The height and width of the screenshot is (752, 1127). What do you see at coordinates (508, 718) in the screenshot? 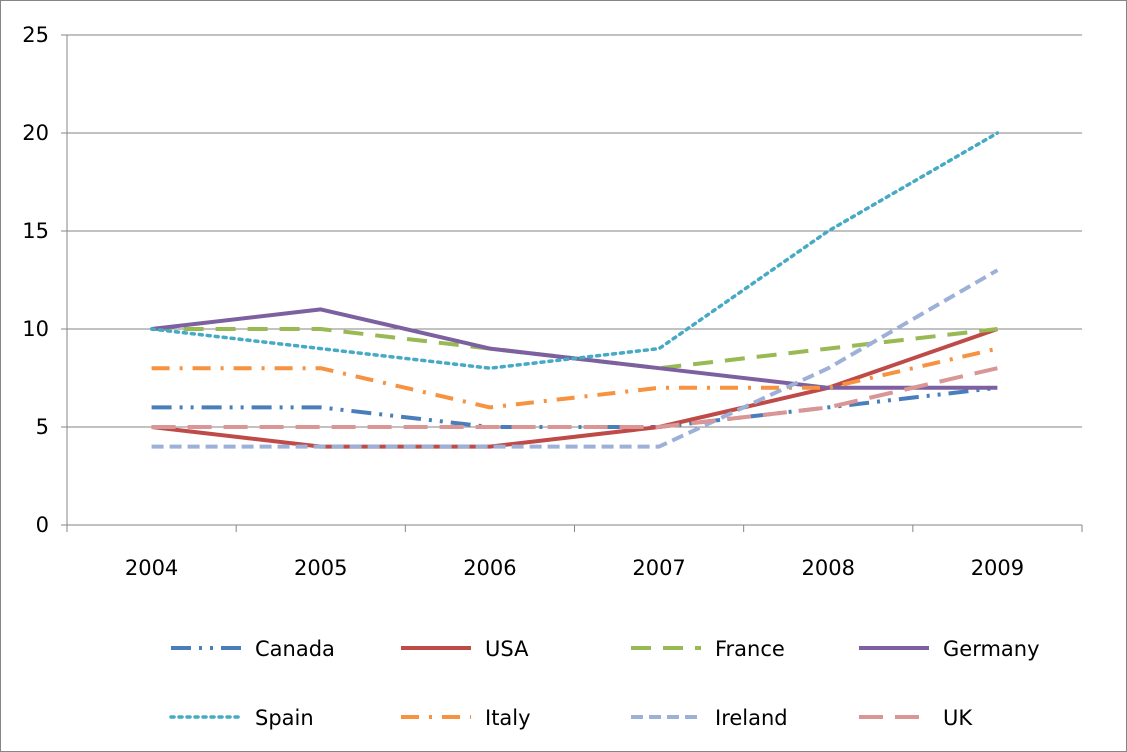
I see `legend-label-italy: Italy` at bounding box center [508, 718].